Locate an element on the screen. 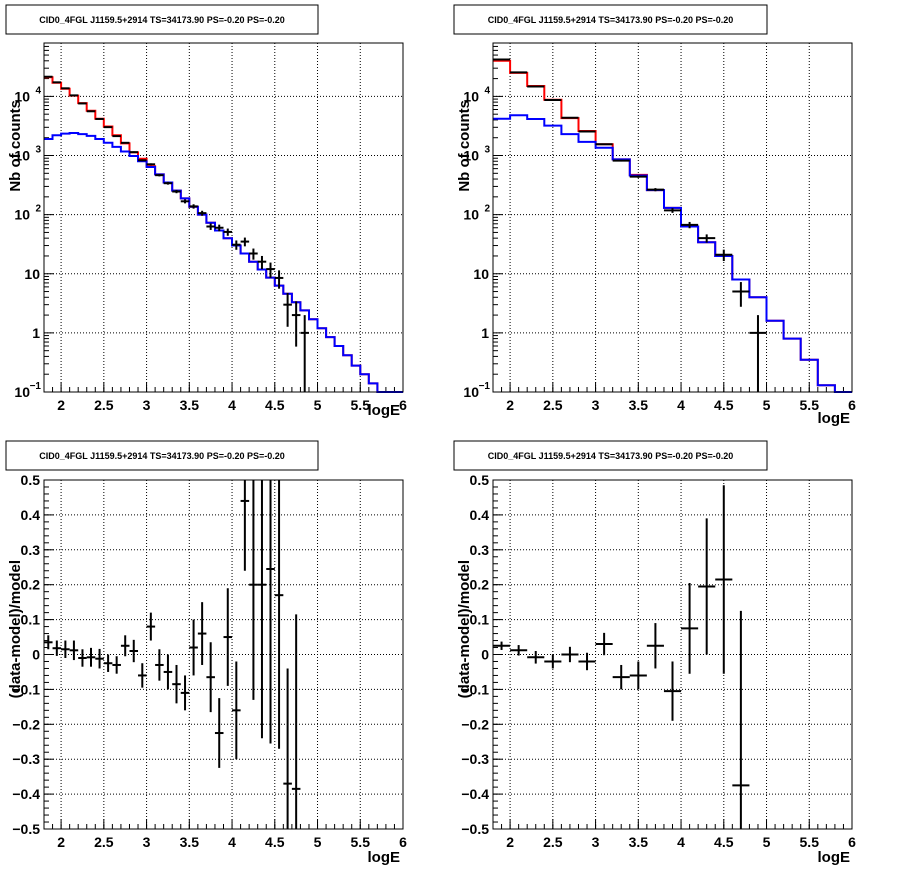 The image size is (898, 875). x-tick-label: 5.5 is located at coordinates (361, 405).